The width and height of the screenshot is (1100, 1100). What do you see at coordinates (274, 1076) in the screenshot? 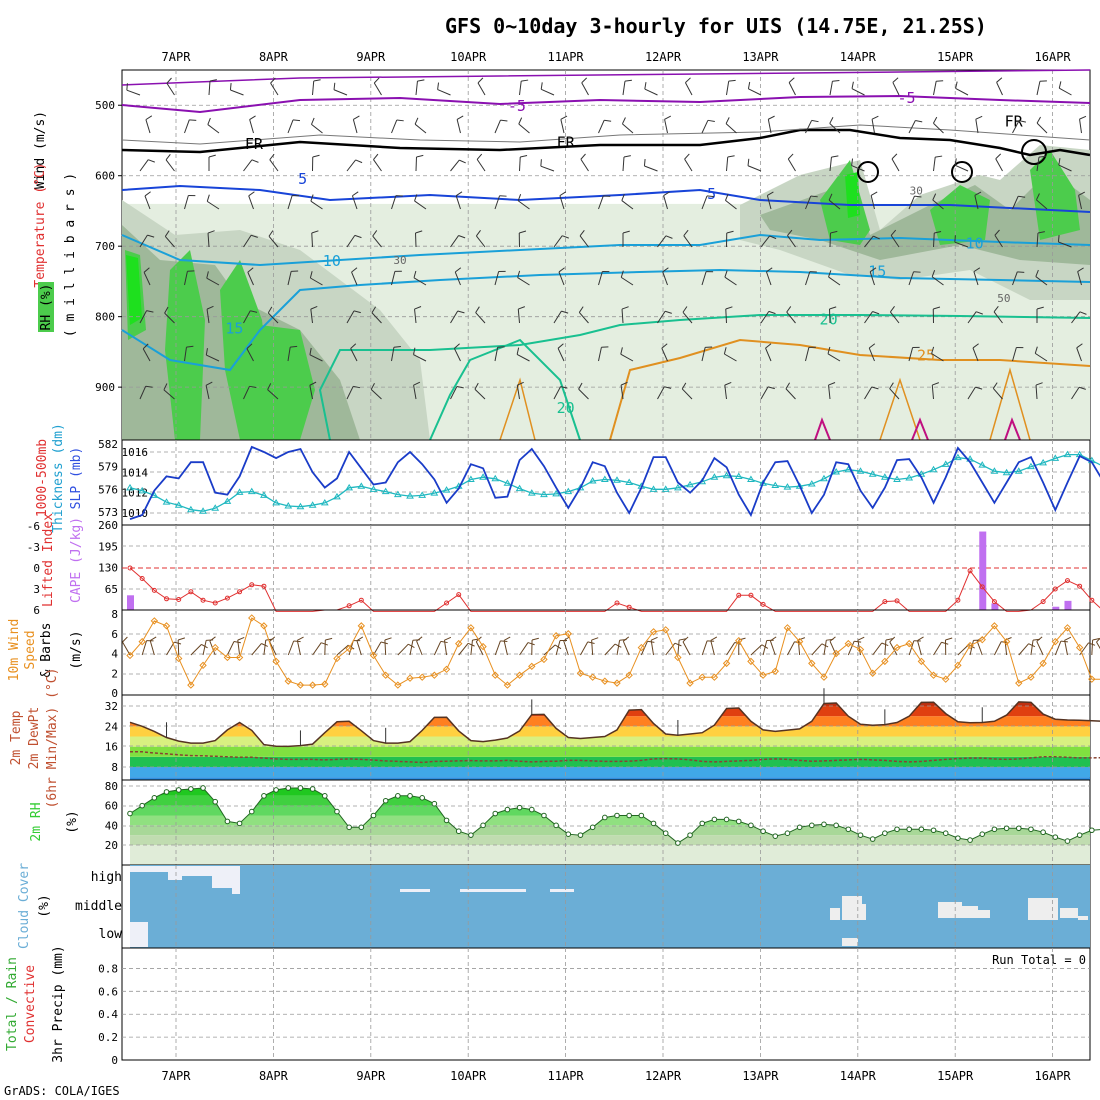
I see `bottom-date-label: 8APR` at bounding box center [274, 1076].